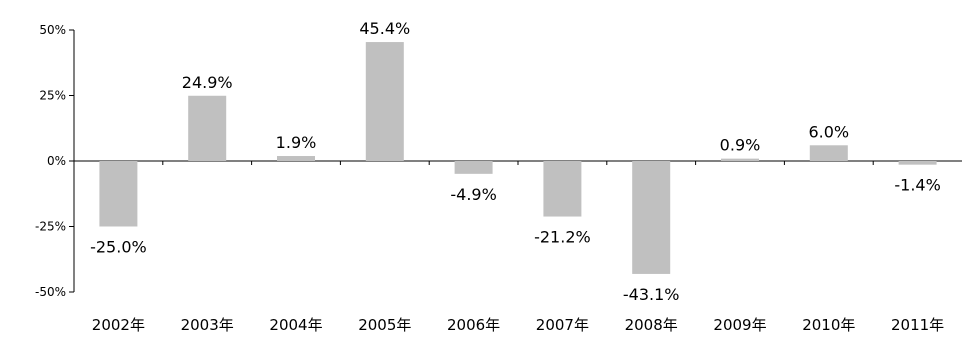  Describe the element at coordinates (828, 325) in the screenshot. I see `x-category-label: 2010年` at that location.